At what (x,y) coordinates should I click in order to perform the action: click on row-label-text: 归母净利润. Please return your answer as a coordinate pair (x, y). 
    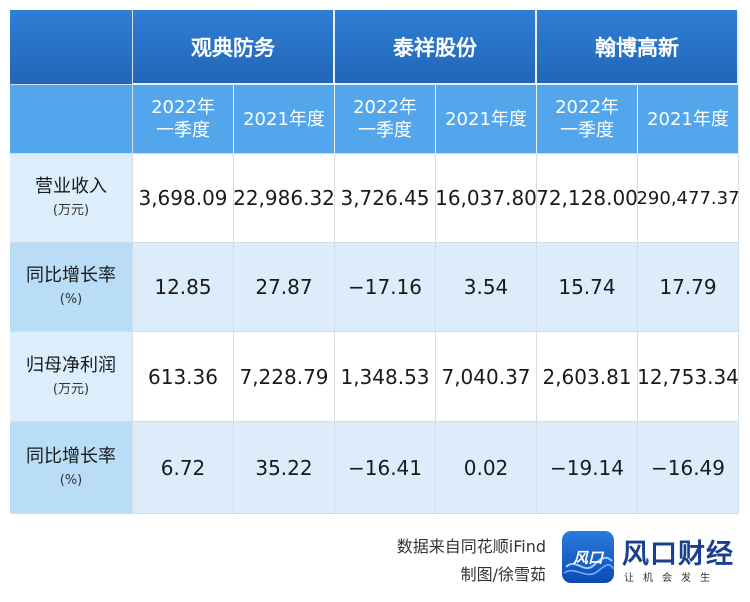
    Looking at the image, I should click on (71, 365).